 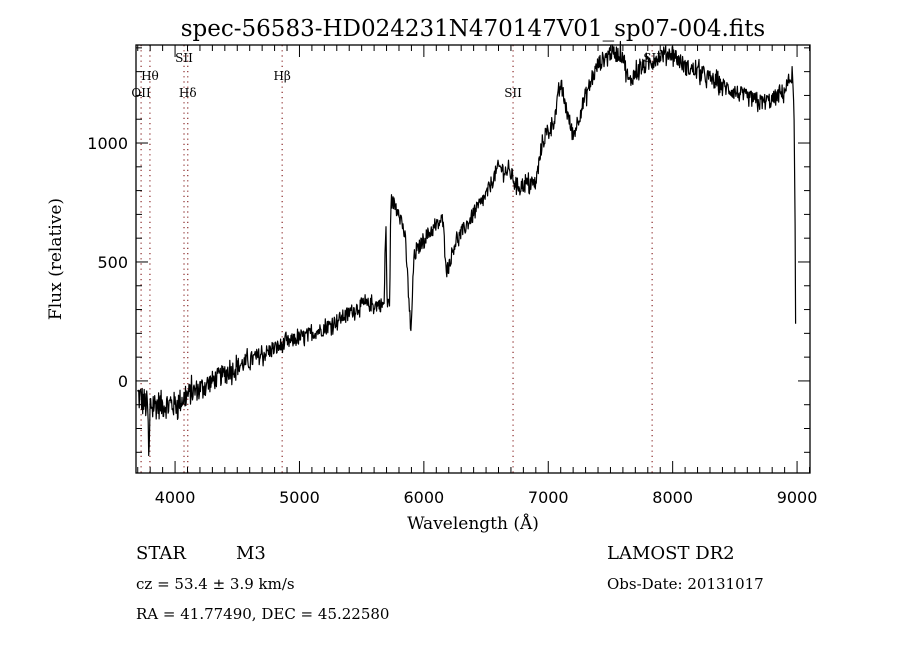 What do you see at coordinates (281, 76) in the screenshot?
I see `spectral-line-label: Hβ` at bounding box center [281, 76].